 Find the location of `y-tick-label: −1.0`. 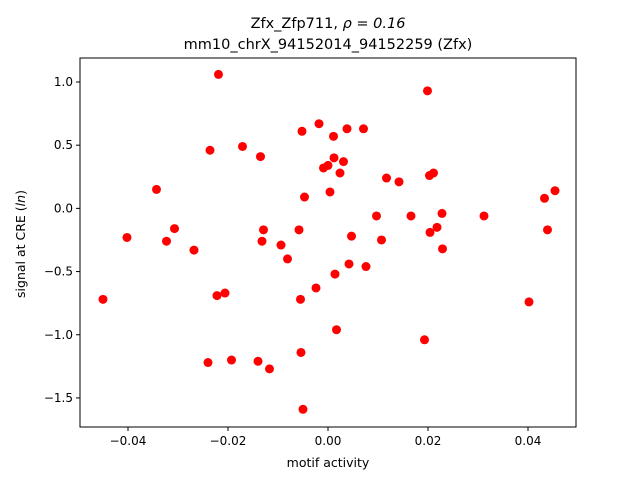

y-tick-label: −1.0 is located at coordinates (58, 335).